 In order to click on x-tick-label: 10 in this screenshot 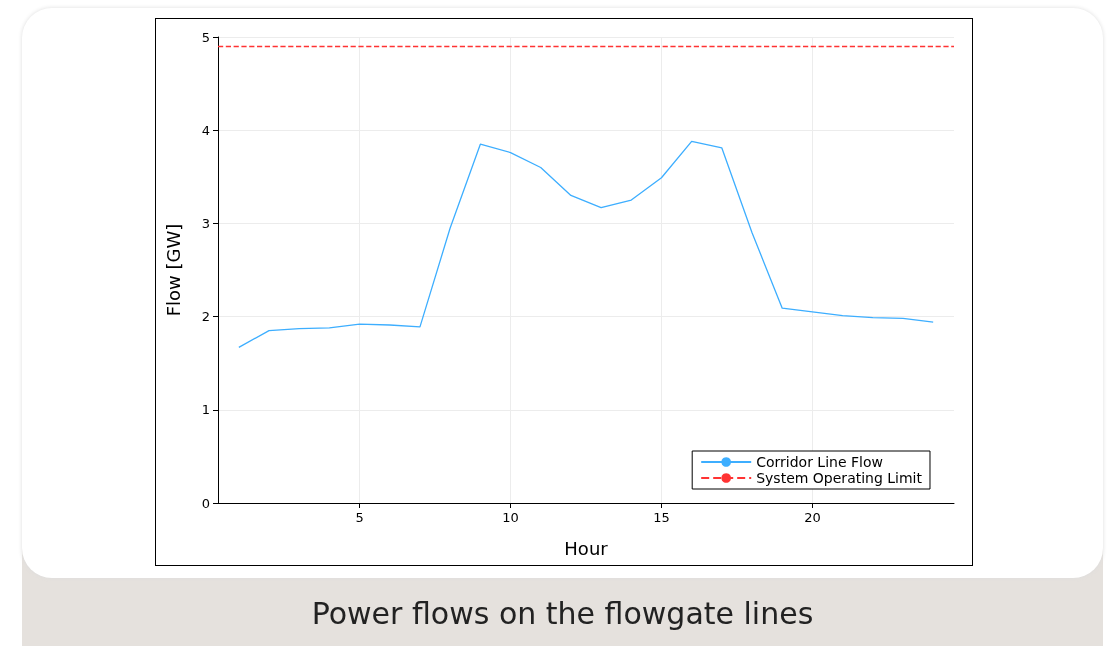, I will do `click(510, 517)`.